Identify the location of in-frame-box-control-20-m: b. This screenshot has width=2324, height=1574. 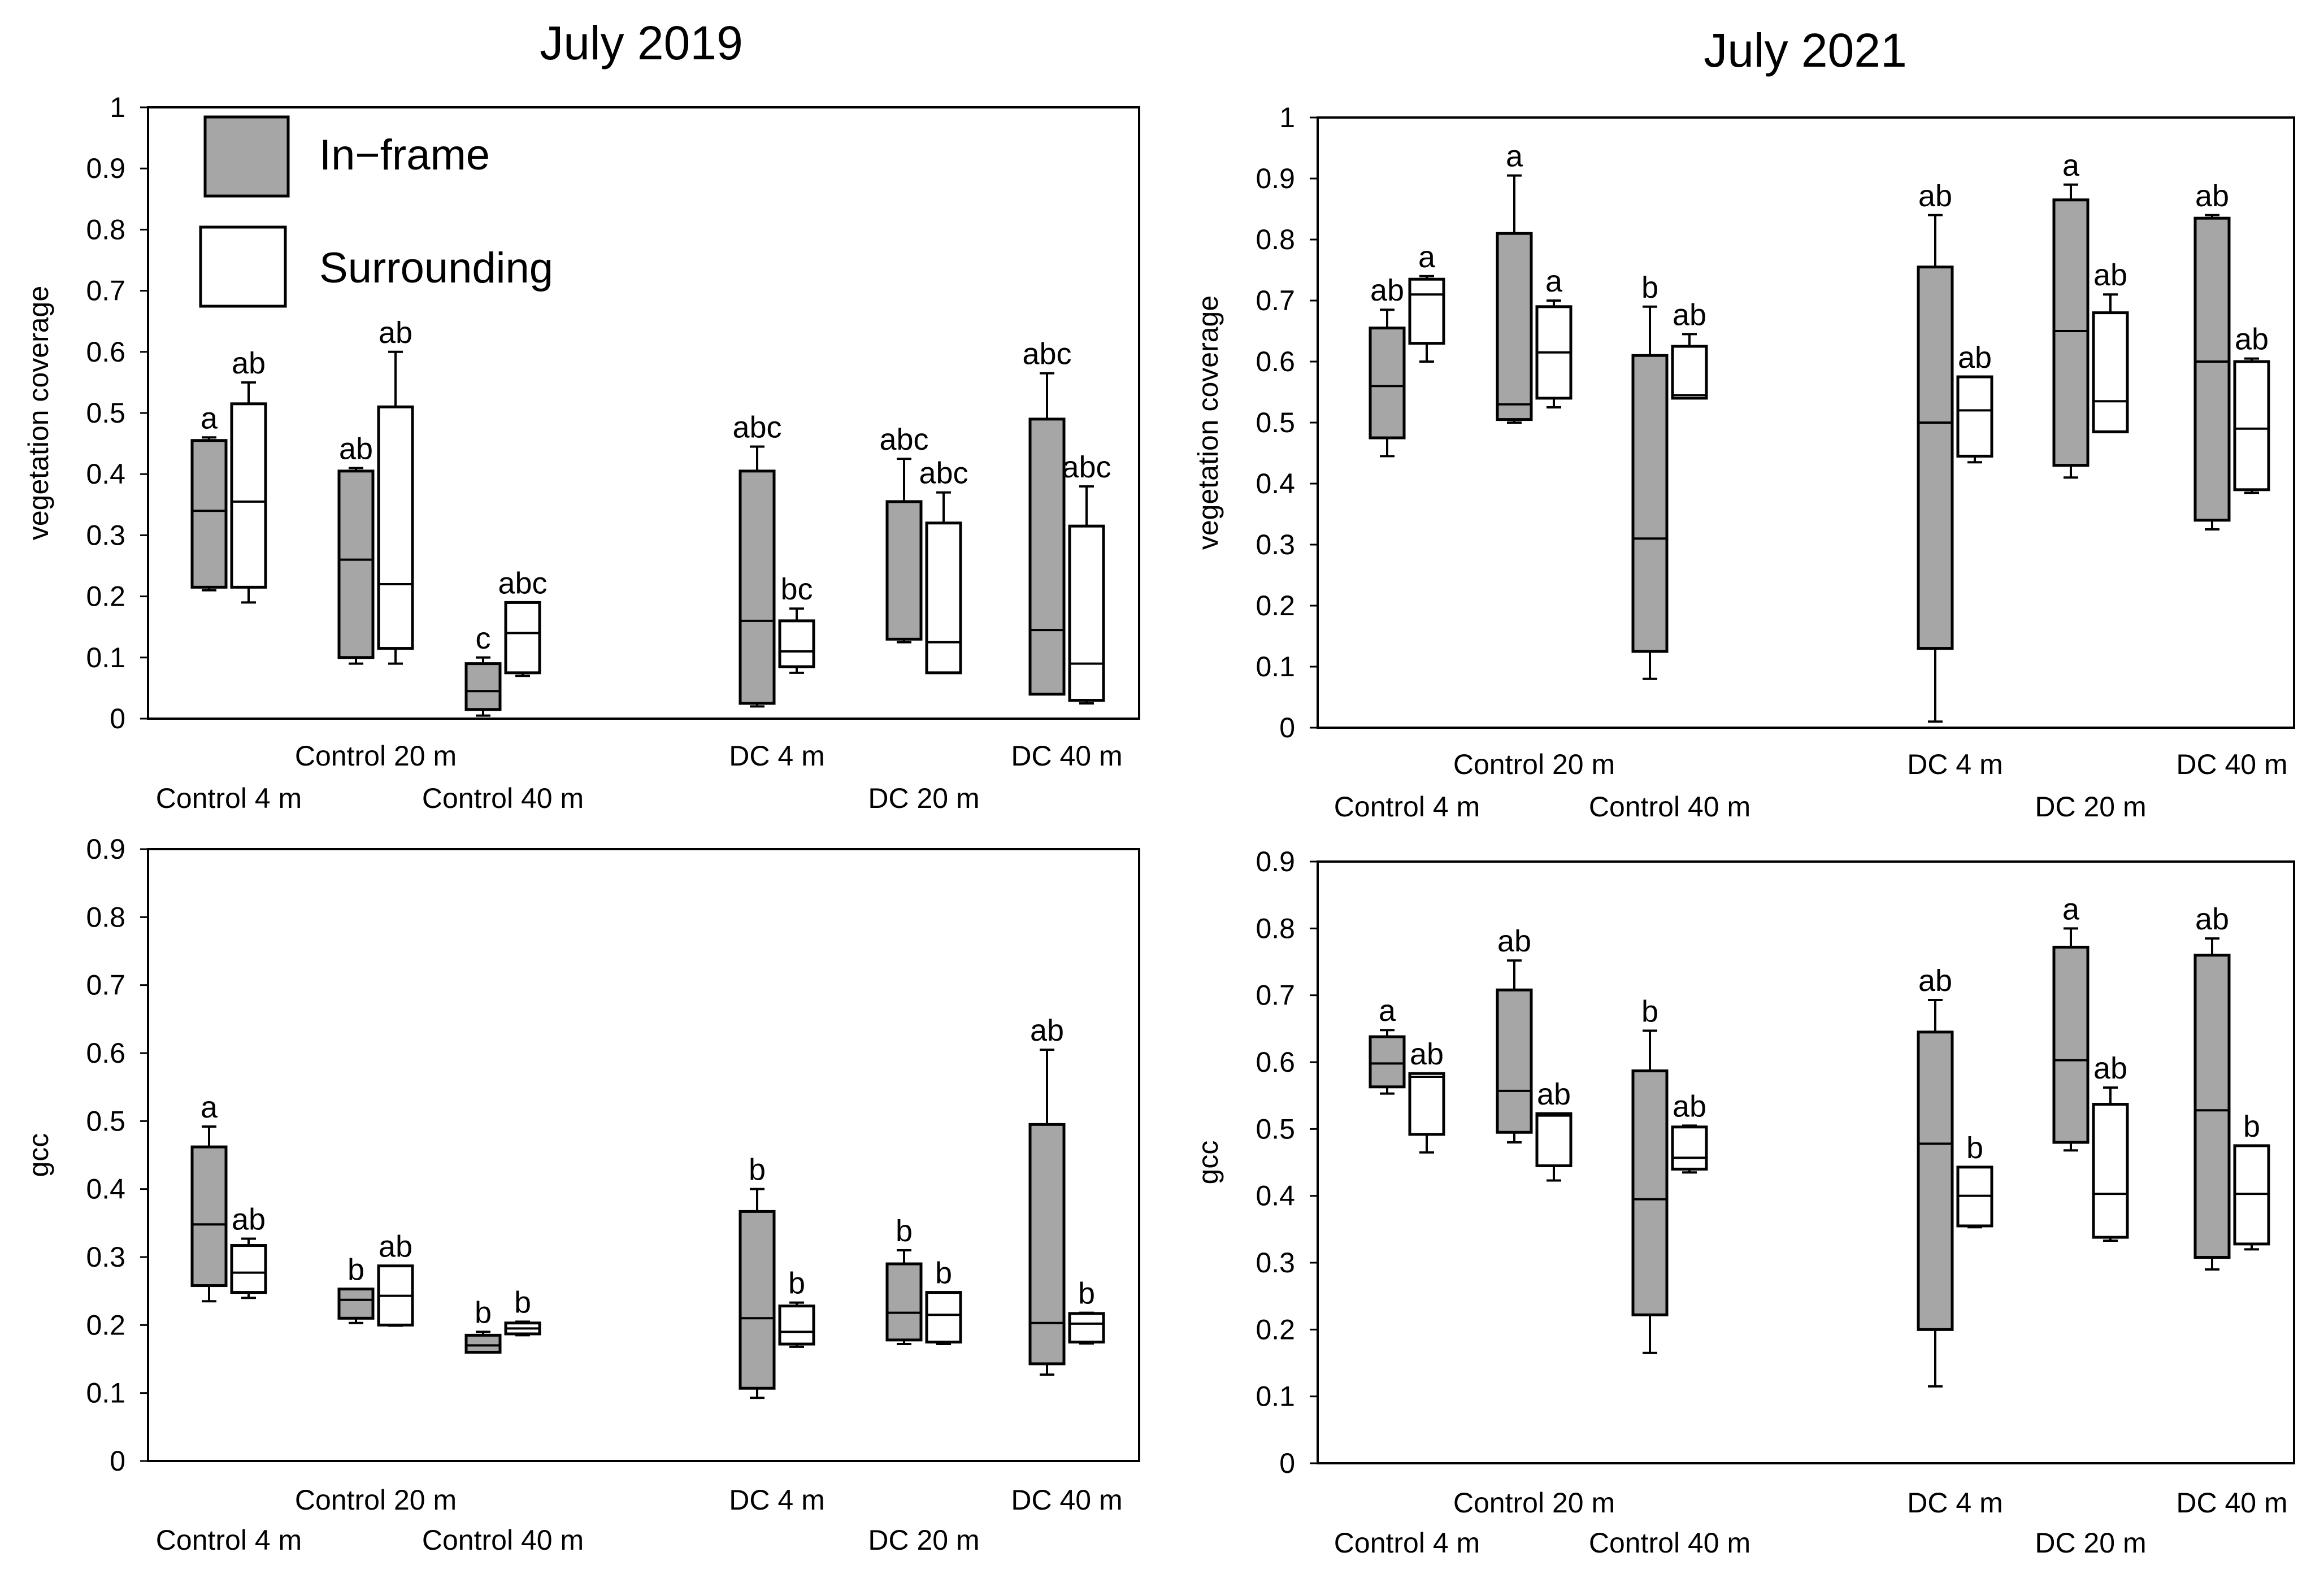
(356, 1288).